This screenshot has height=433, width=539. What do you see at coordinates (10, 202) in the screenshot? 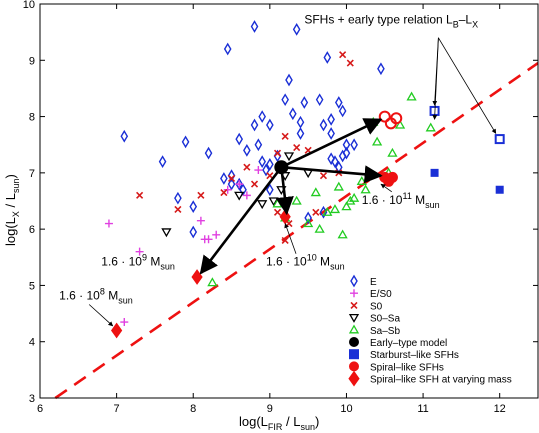
I see `y-axis-label-part: / L` at bounding box center [10, 202].